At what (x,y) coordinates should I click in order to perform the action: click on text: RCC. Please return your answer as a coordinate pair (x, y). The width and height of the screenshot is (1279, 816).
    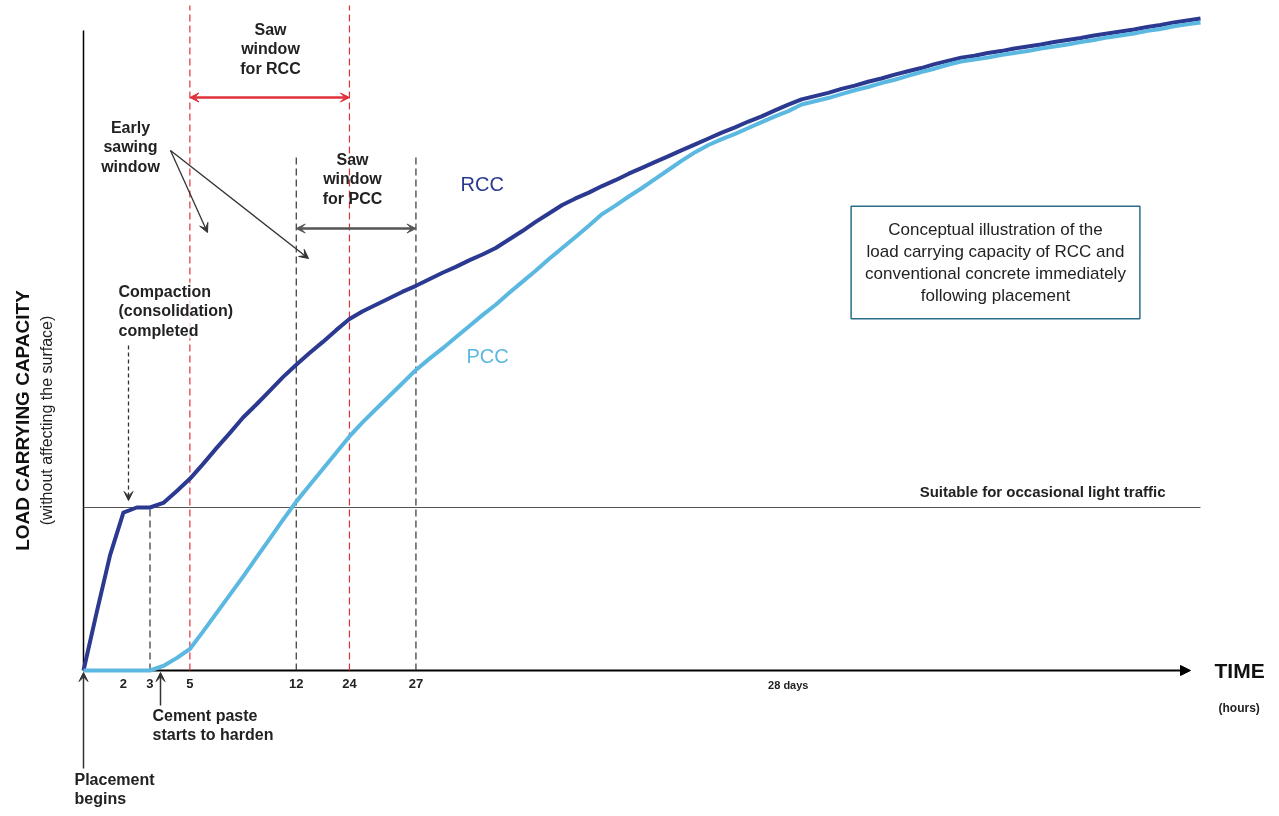
    Looking at the image, I should click on (482, 183).